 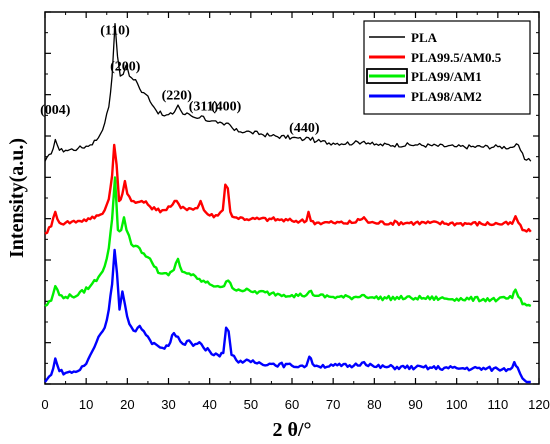 I want to click on legend-label-pla99: PLA99/AM1, so click(x=446, y=76).